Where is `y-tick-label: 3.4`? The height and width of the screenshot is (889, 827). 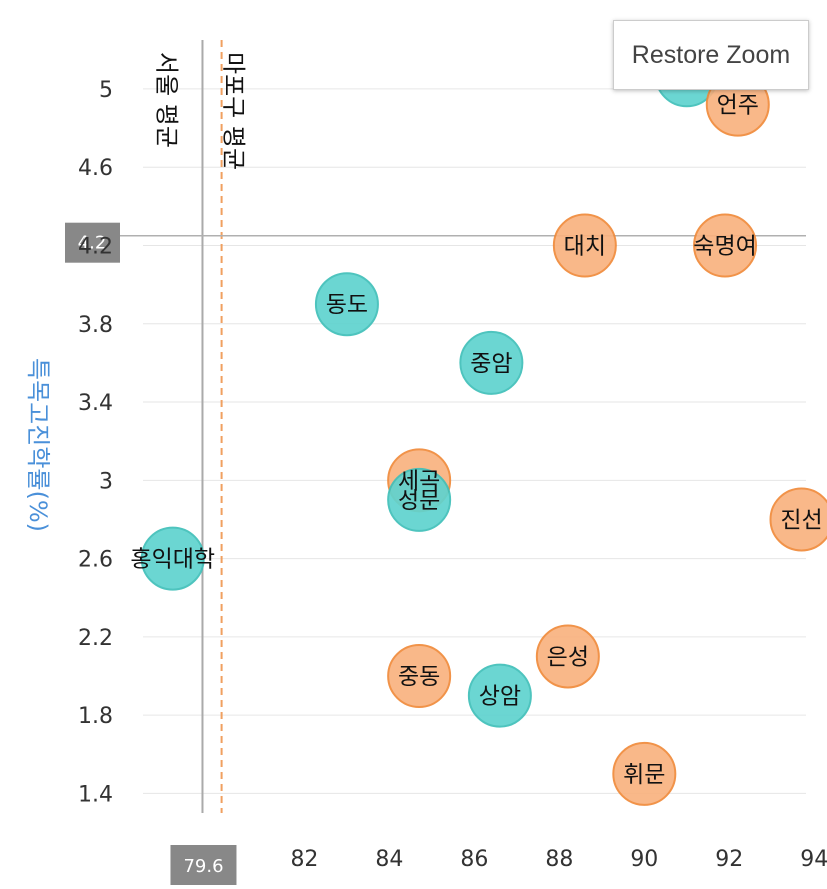
y-tick-label: 3.4 is located at coordinates (95, 403).